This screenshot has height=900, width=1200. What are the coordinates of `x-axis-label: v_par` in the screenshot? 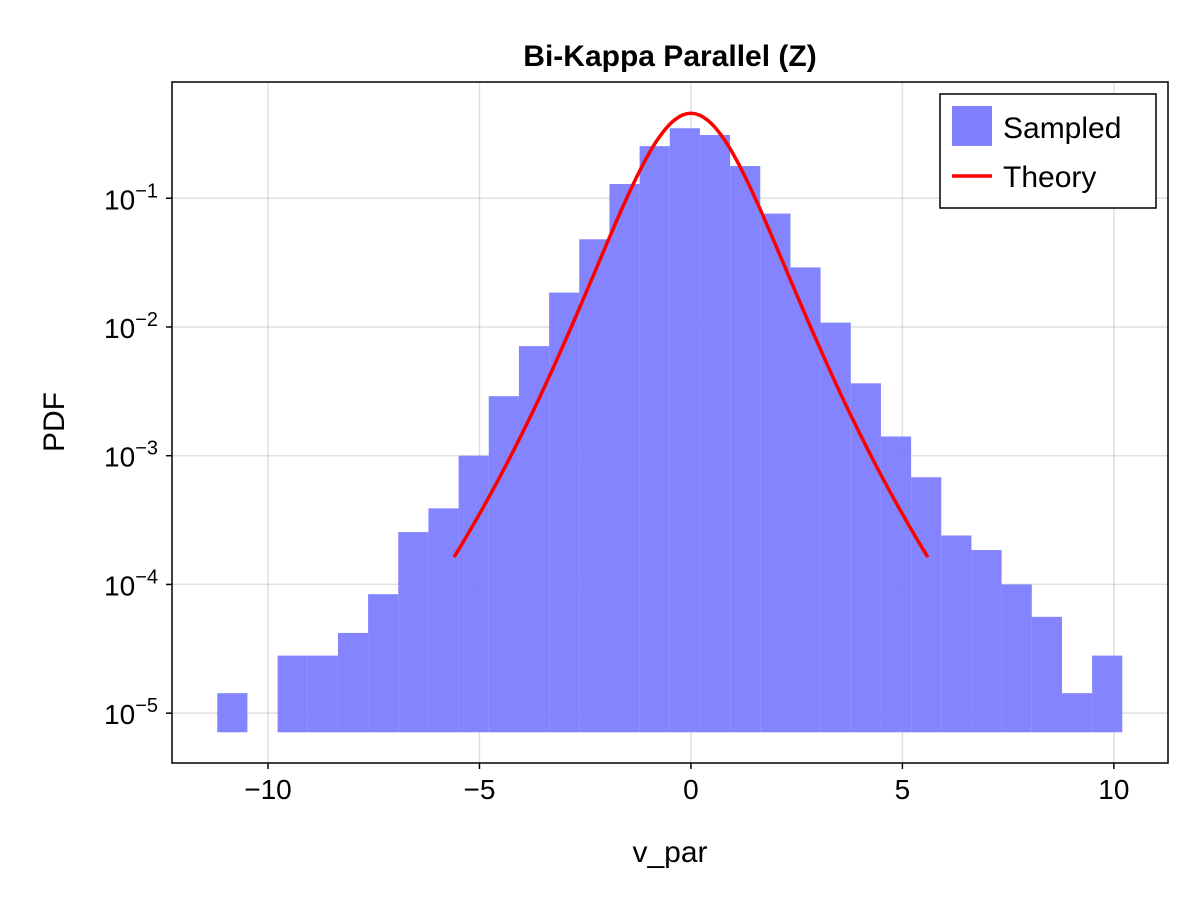 It's located at (669, 852).